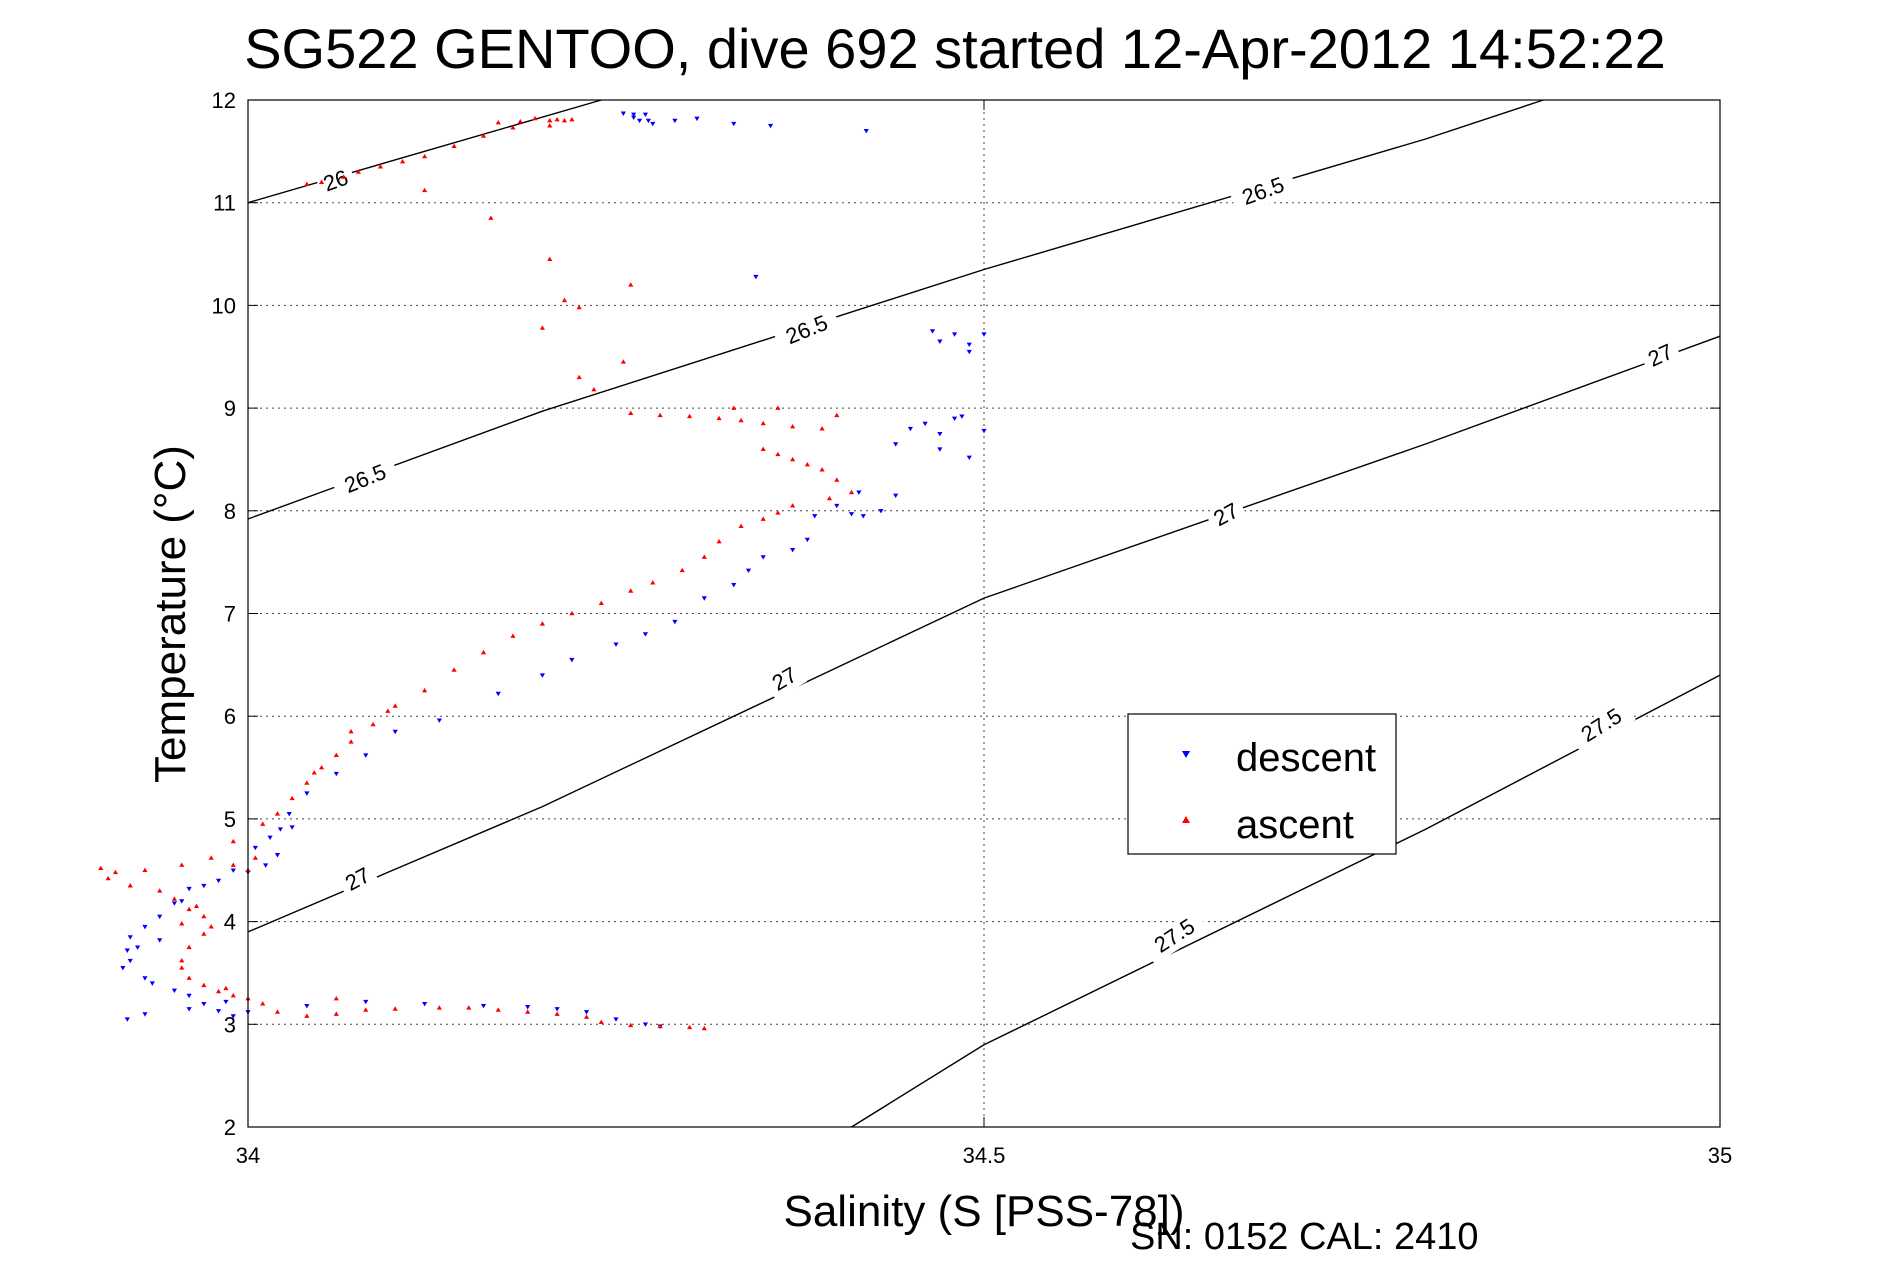  I want to click on y-tick-label: 6, so click(230, 716).